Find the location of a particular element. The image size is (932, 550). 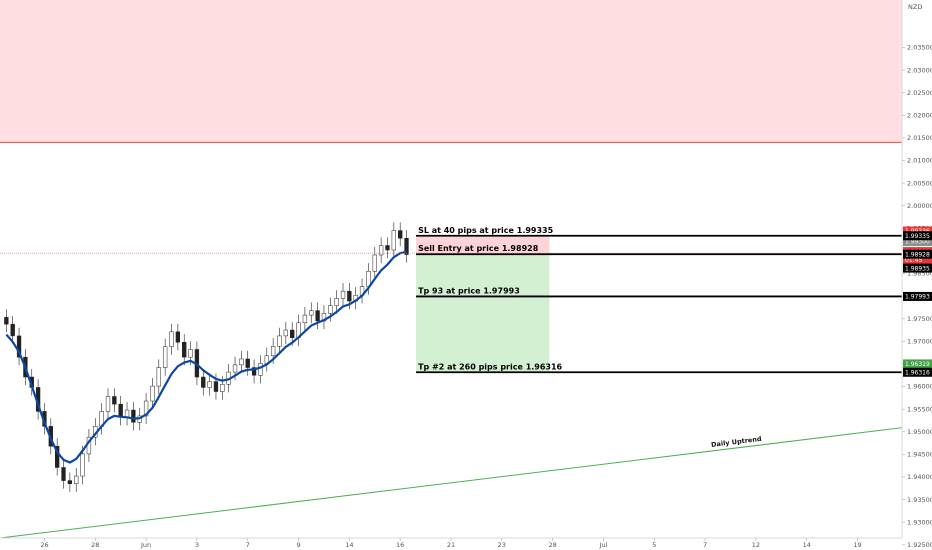

price-tag: 1.99300 is located at coordinates (917, 242).